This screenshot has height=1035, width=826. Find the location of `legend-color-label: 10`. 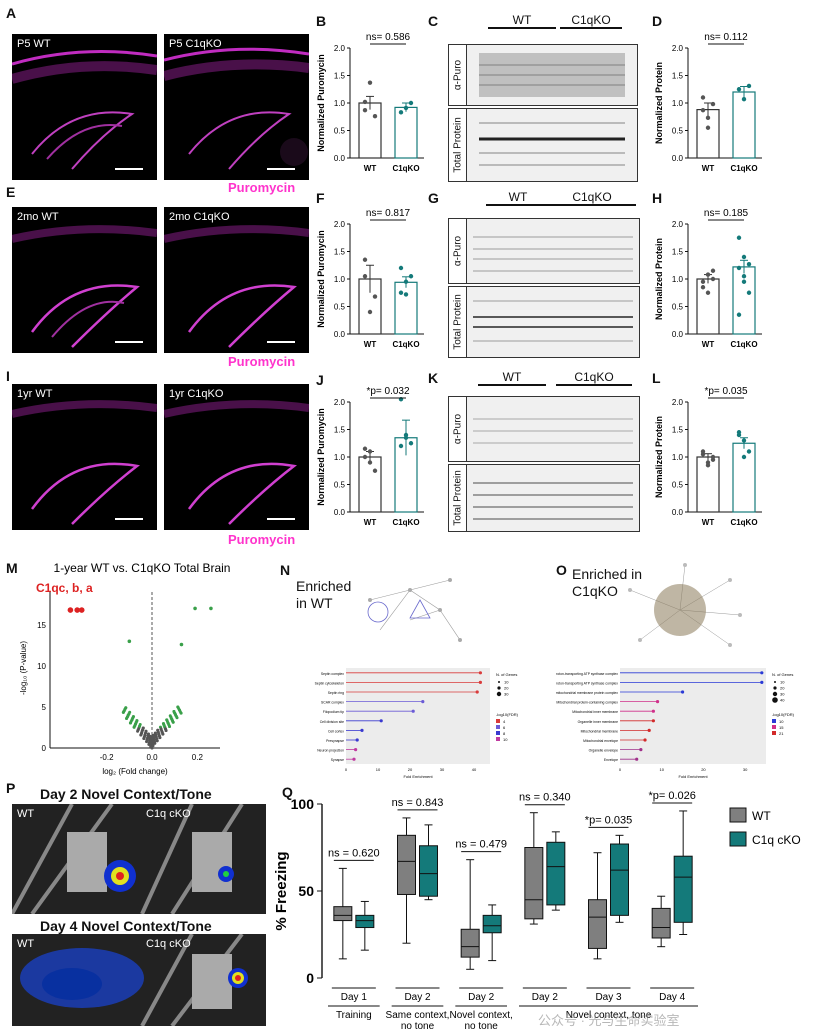

legend-color-label: 10 is located at coordinates (781, 721).